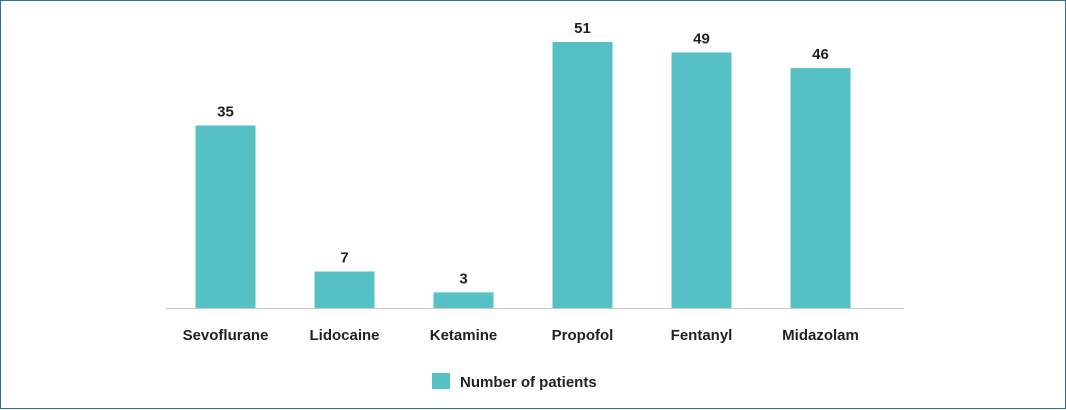  I want to click on legend: Number of patients, so click(514, 382).